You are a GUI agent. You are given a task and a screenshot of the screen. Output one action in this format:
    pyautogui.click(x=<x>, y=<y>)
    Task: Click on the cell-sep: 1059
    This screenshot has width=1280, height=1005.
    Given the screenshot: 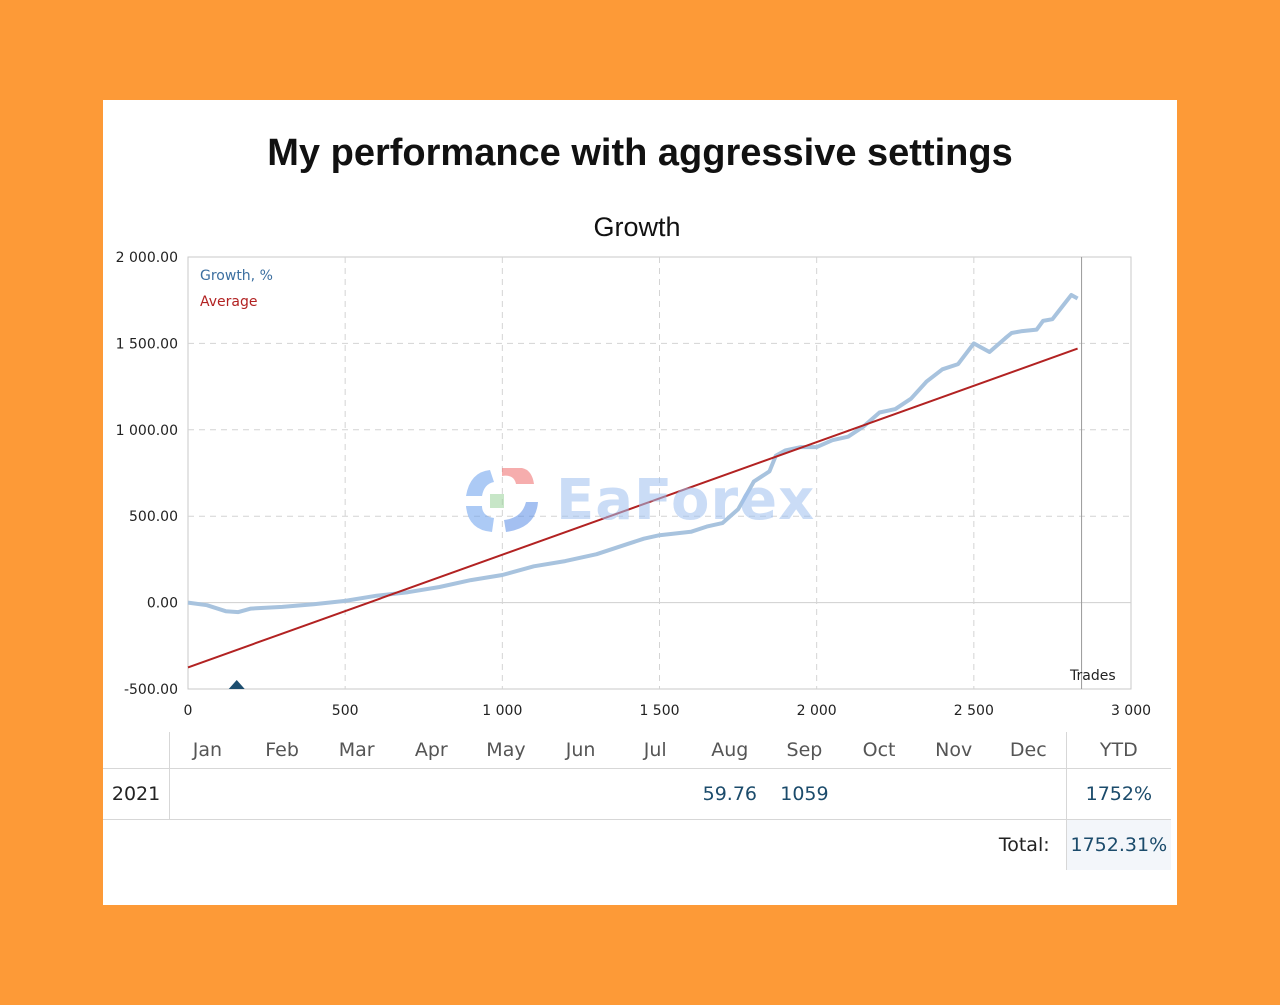 What is the action you would take?
    pyautogui.click(x=804, y=794)
    